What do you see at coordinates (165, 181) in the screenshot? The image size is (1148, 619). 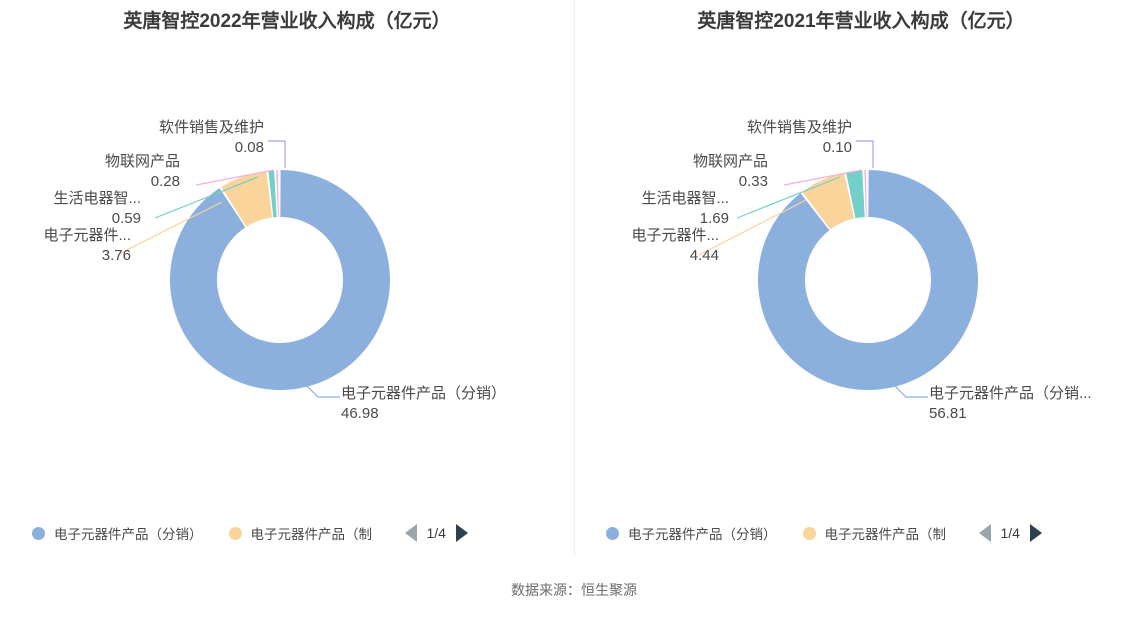 I see `slice-label-value: 0.28` at bounding box center [165, 181].